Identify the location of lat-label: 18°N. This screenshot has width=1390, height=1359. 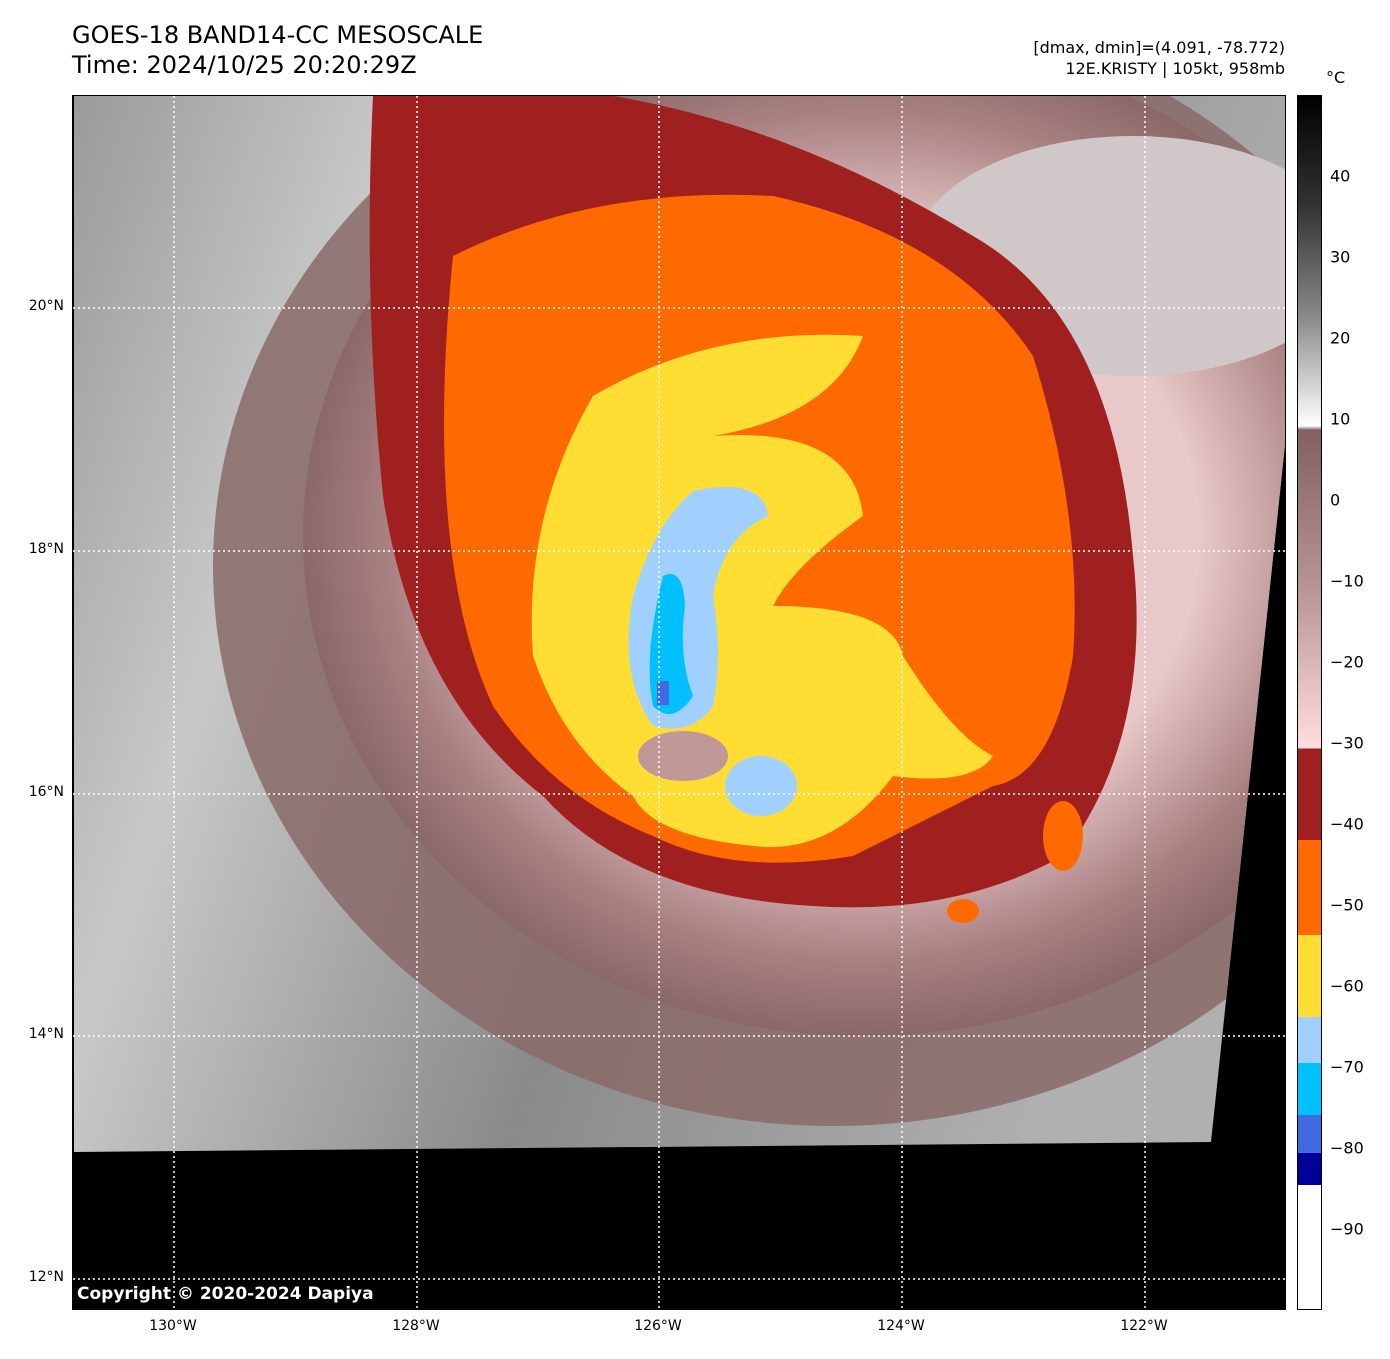
(46, 549).